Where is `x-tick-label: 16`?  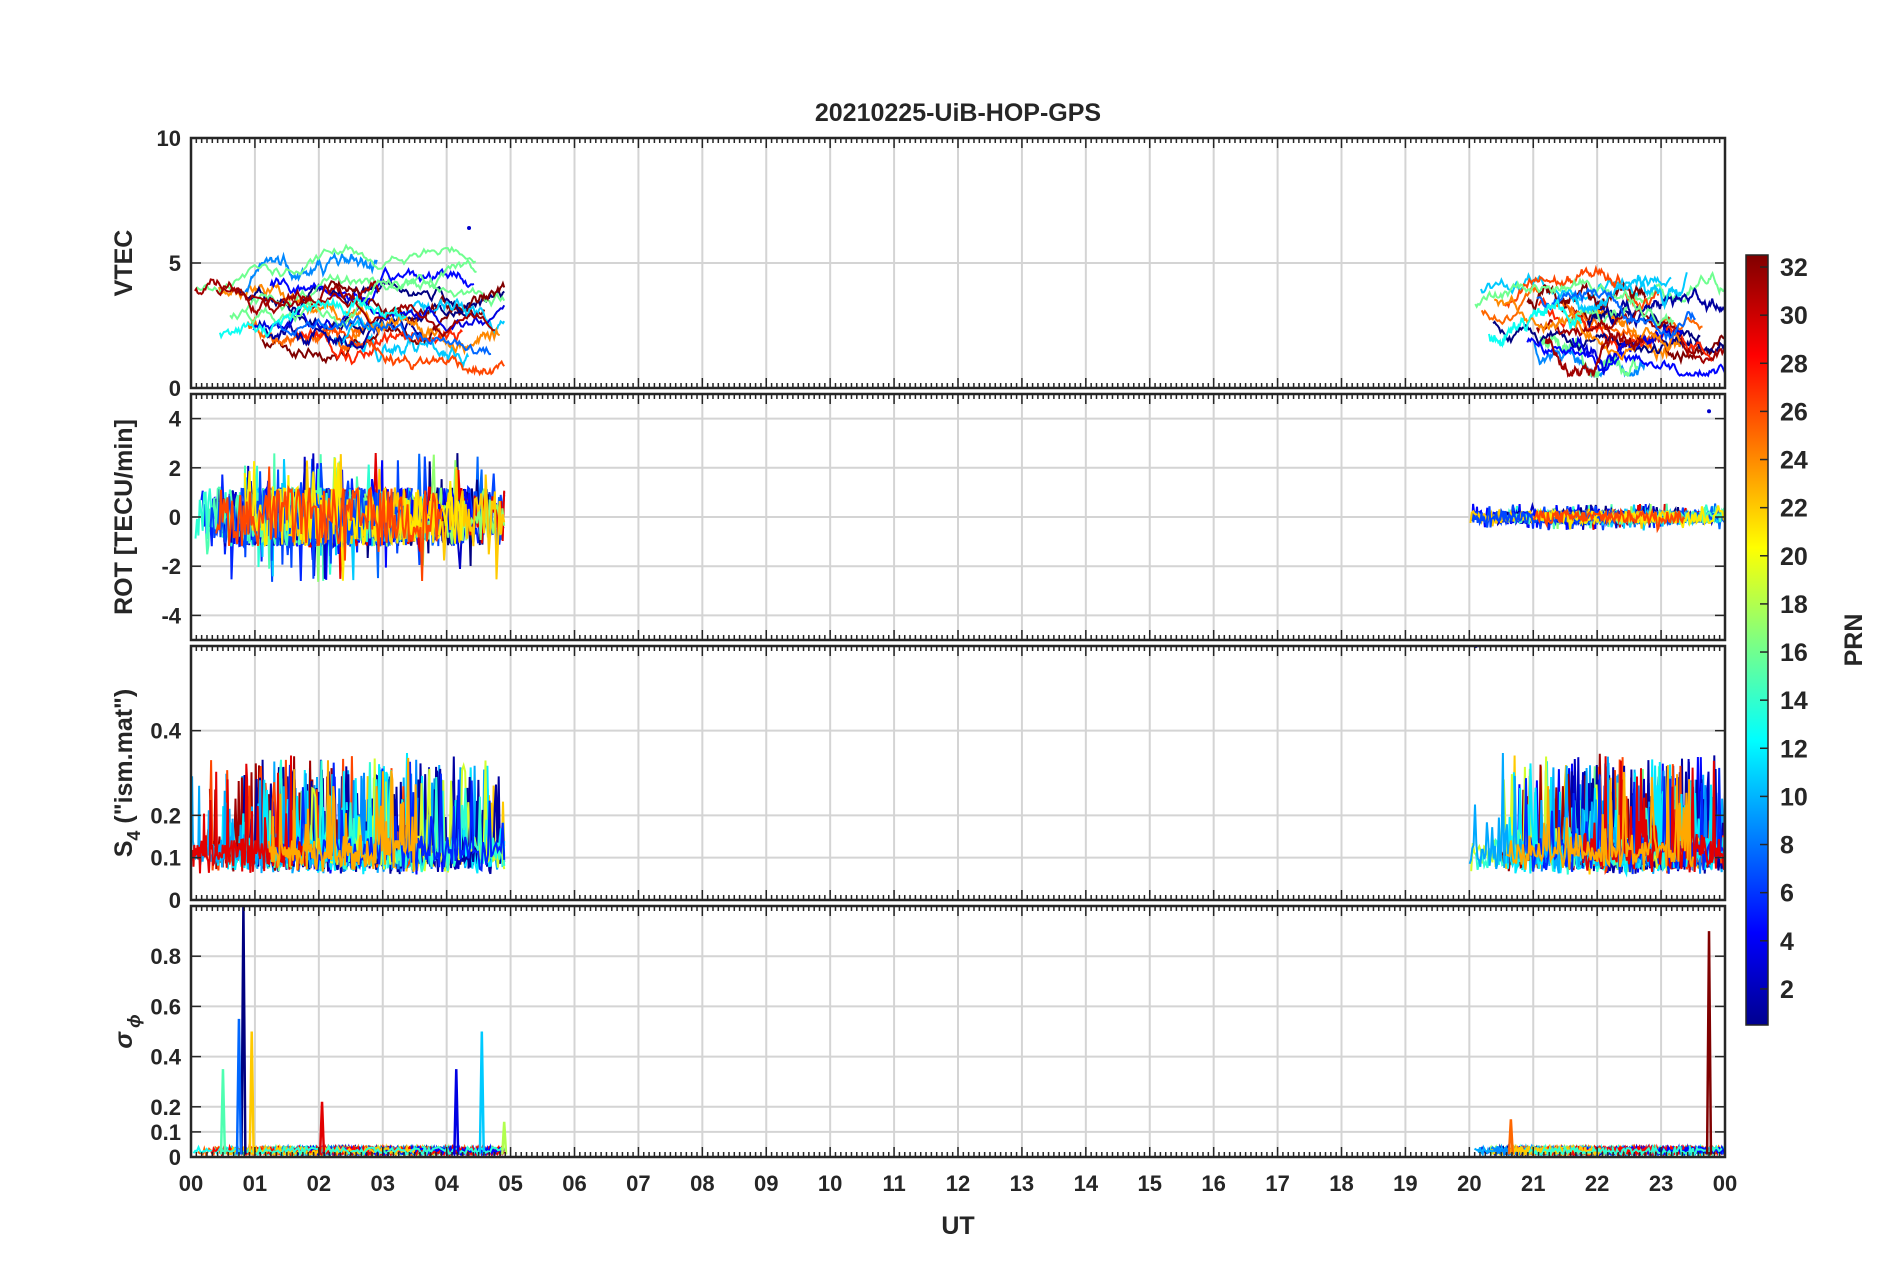
x-tick-label: 16 is located at coordinates (1213, 1183).